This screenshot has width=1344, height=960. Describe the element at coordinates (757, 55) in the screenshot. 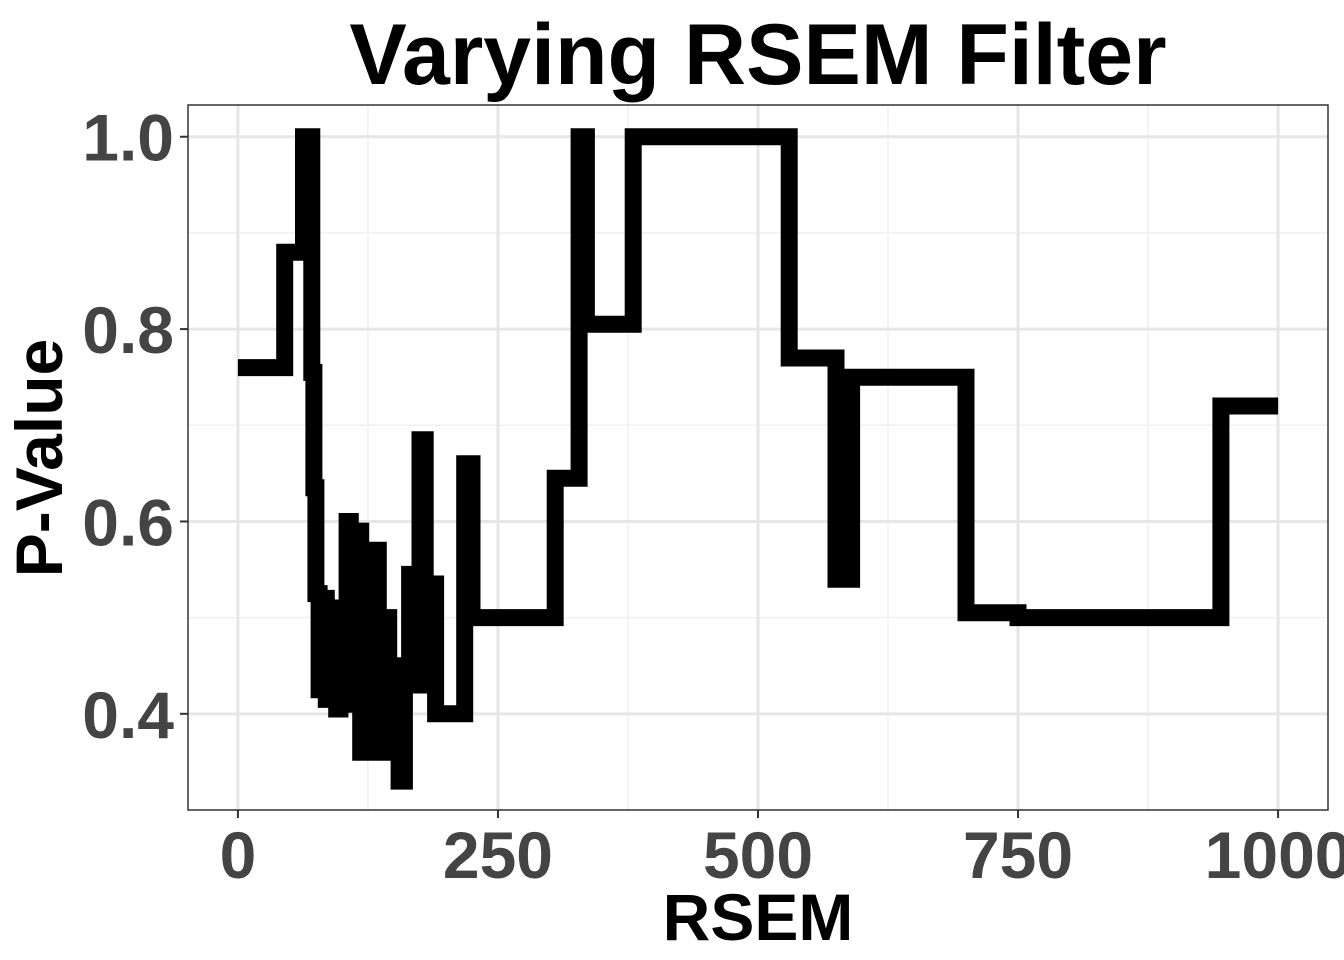

I see `chart-title: Varying RSEM Filter` at that location.